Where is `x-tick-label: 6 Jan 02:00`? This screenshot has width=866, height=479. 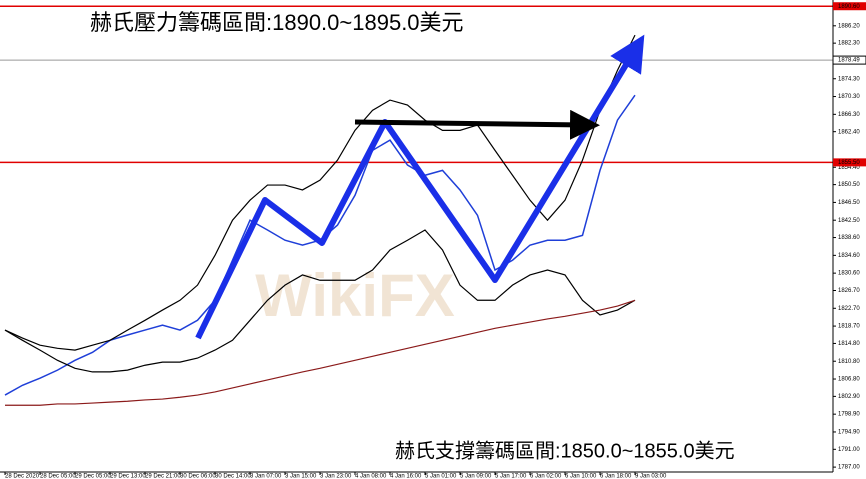 x-tick-label: 6 Jan 02:00 is located at coordinates (546, 476).